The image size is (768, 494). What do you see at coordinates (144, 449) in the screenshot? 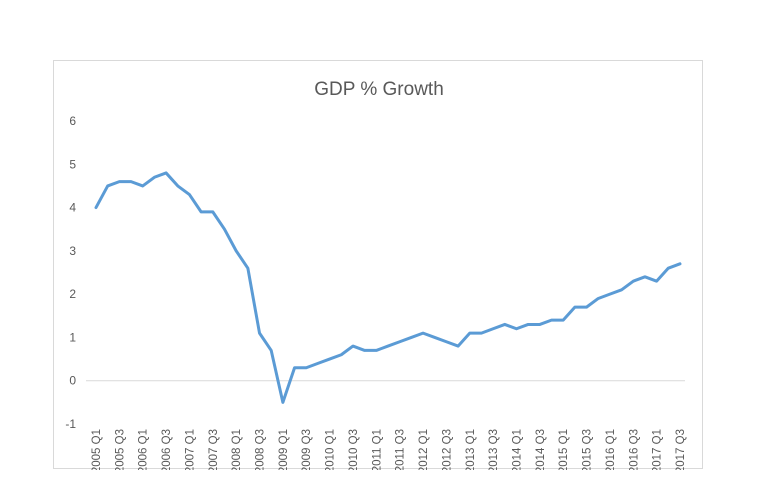
I see `x-tick-label: 2006 Q1` at bounding box center [144, 449].